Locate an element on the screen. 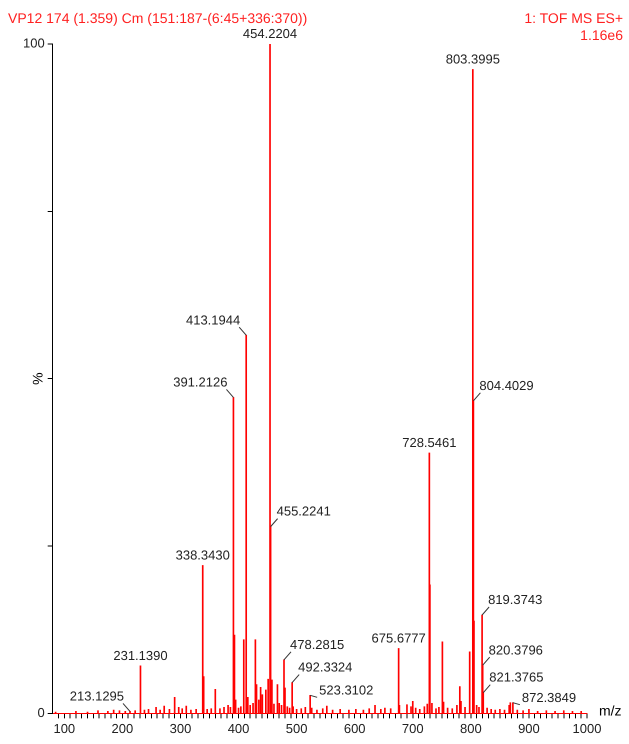 The width and height of the screenshot is (629, 744). text: 1: TOF MS ES+ is located at coordinates (573, 18).